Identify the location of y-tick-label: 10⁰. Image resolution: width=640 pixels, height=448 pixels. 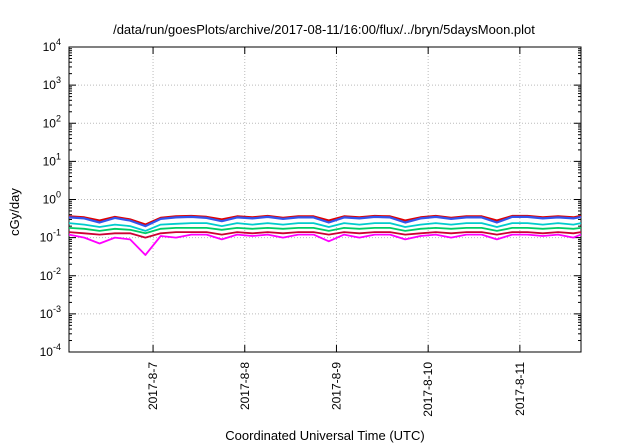
(52, 198).